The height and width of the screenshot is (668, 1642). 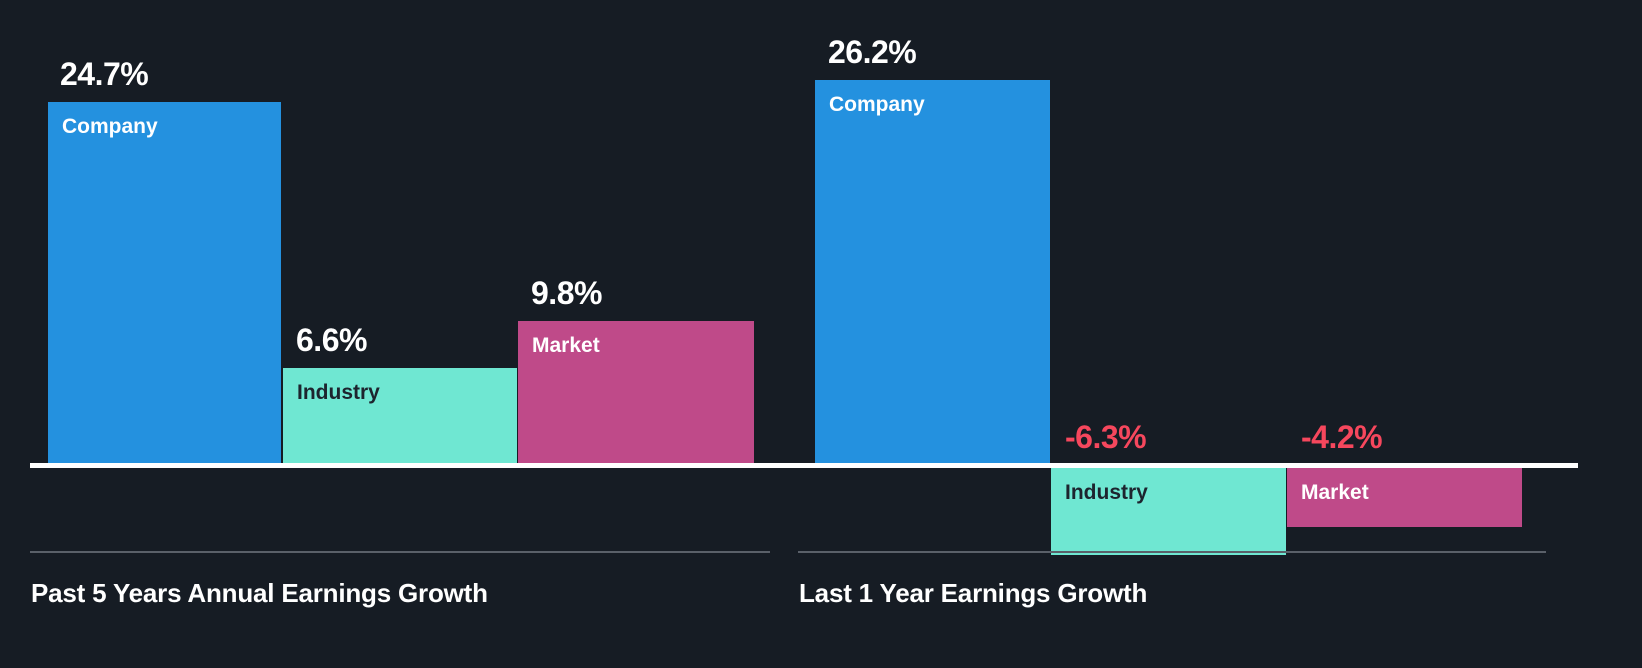 I want to click on value-label-industry: -6.3%, so click(x=1106, y=437).